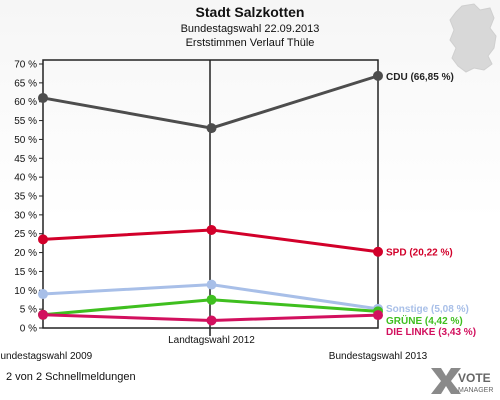 This screenshot has width=500, height=400. Describe the element at coordinates (28, 310) in the screenshot. I see `y-tick-label: 5 %` at that location.